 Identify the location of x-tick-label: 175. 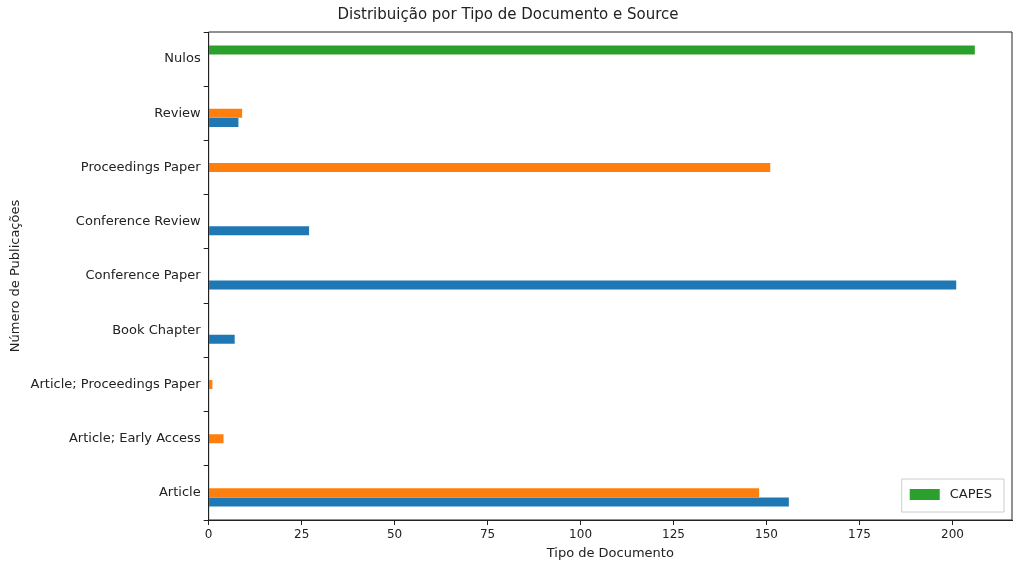
(859, 534).